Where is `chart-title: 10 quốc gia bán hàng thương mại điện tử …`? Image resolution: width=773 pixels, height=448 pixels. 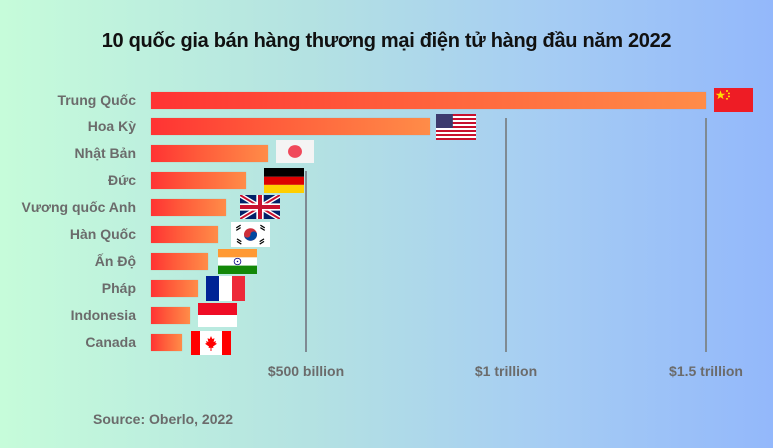 chart-title: 10 quốc gia bán hàng thương mại điện tử … is located at coordinates (386, 41).